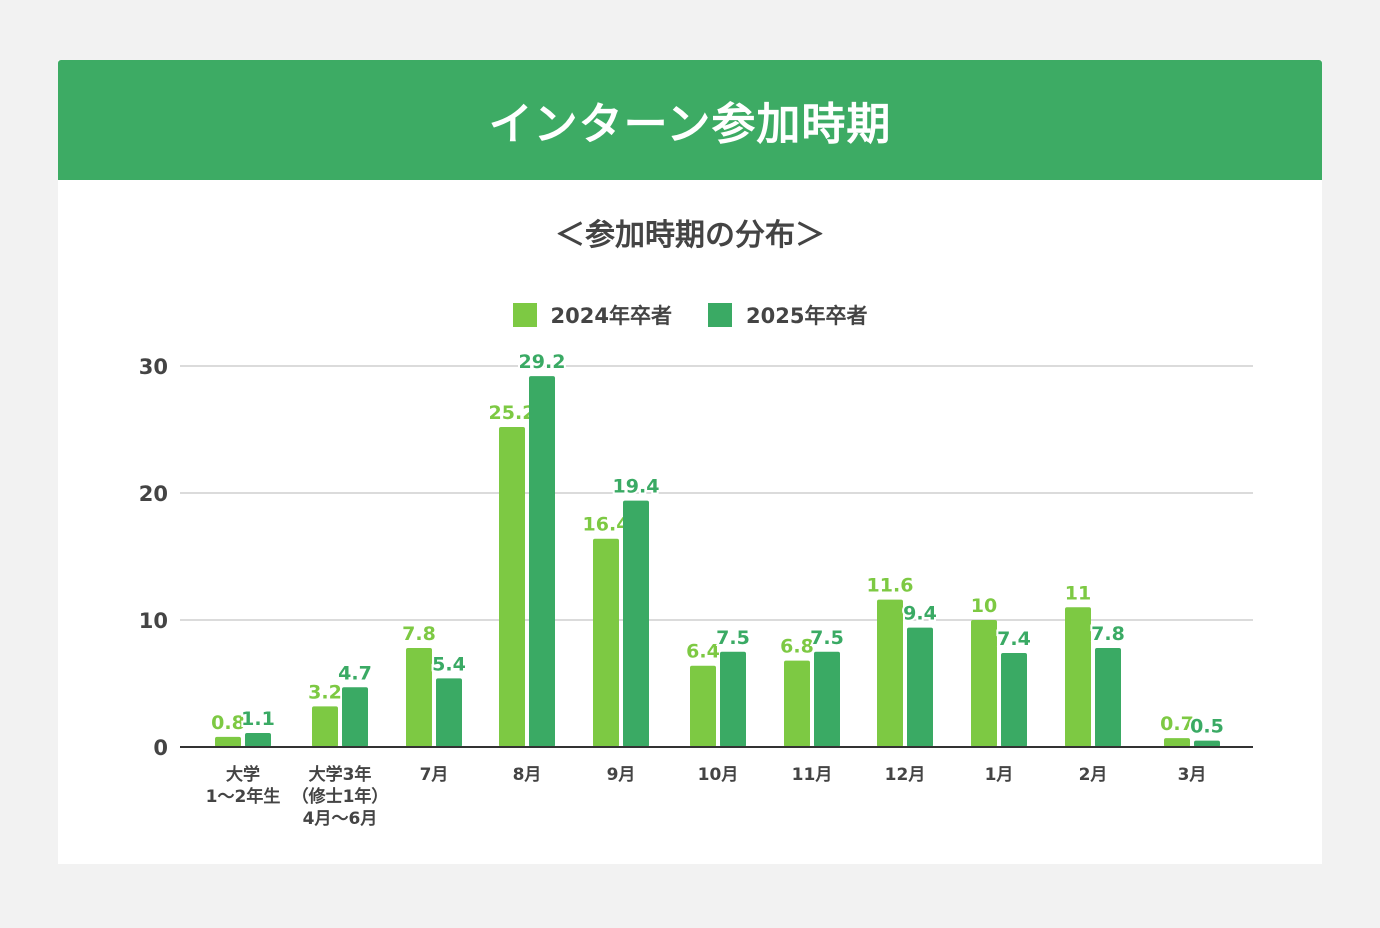 The height and width of the screenshot is (928, 1380). Describe the element at coordinates (153, 494) in the screenshot. I see `y-tick-label: 20` at that location.